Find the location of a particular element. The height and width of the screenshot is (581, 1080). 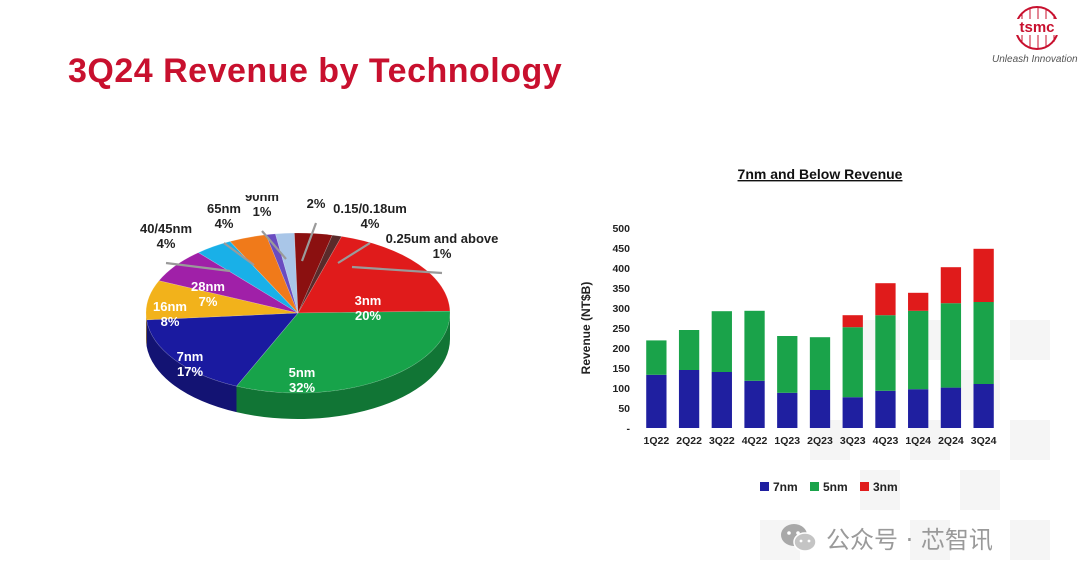

slide-title: 3Q24 Revenue by Technology is located at coordinates (315, 71).